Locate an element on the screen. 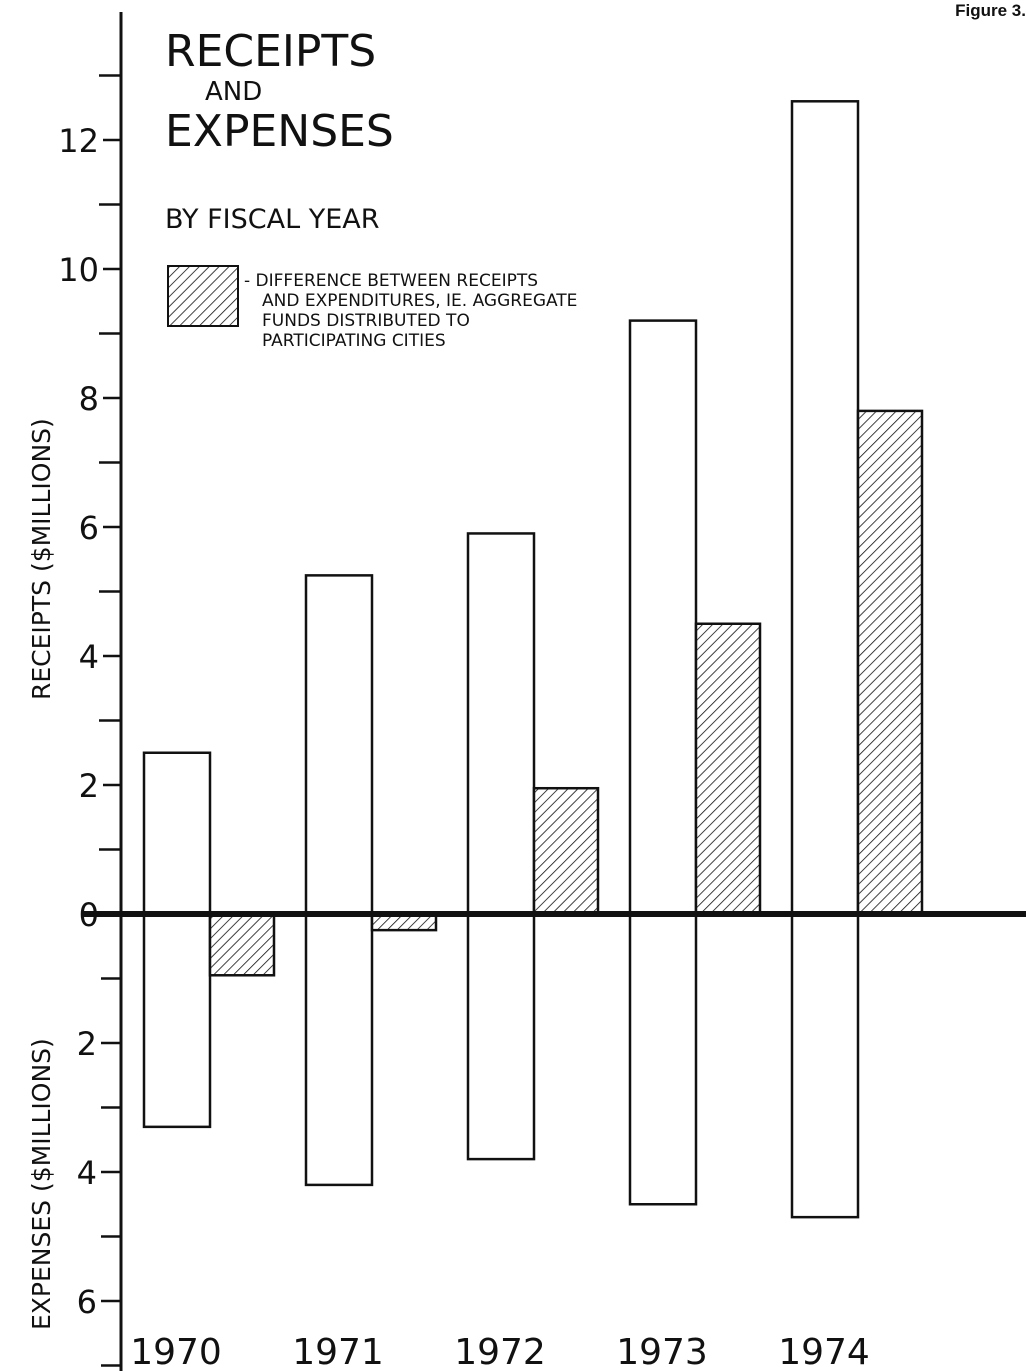  chart-title: RECEIPTS AND EXPENSES is located at coordinates (279, 91).